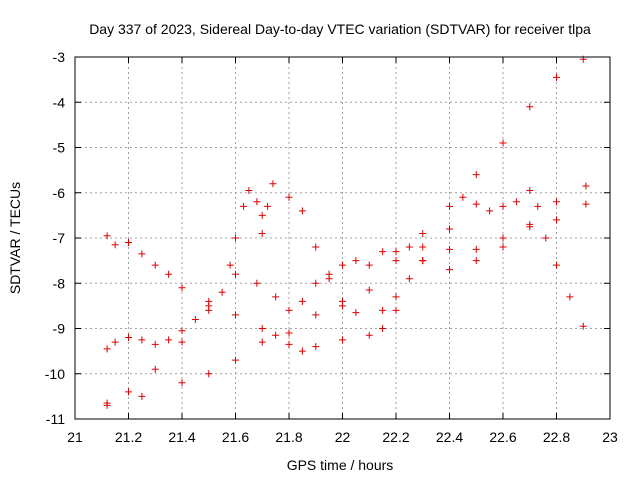 The height and width of the screenshot is (480, 640). I want to click on y-tick-label: -8, so click(59, 283).